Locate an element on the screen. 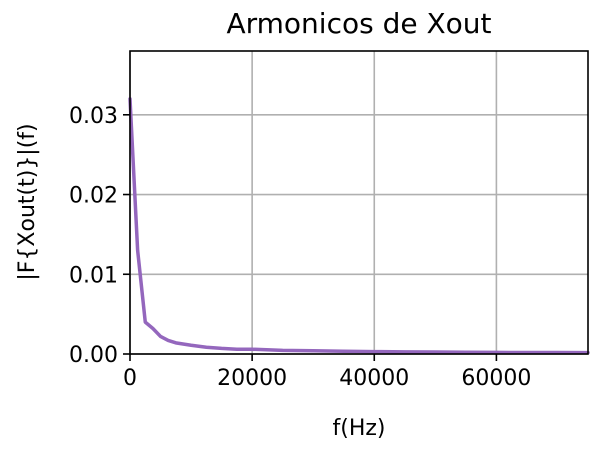 The image size is (600, 450). y-tick-label: 0.01 is located at coordinates (93, 275).